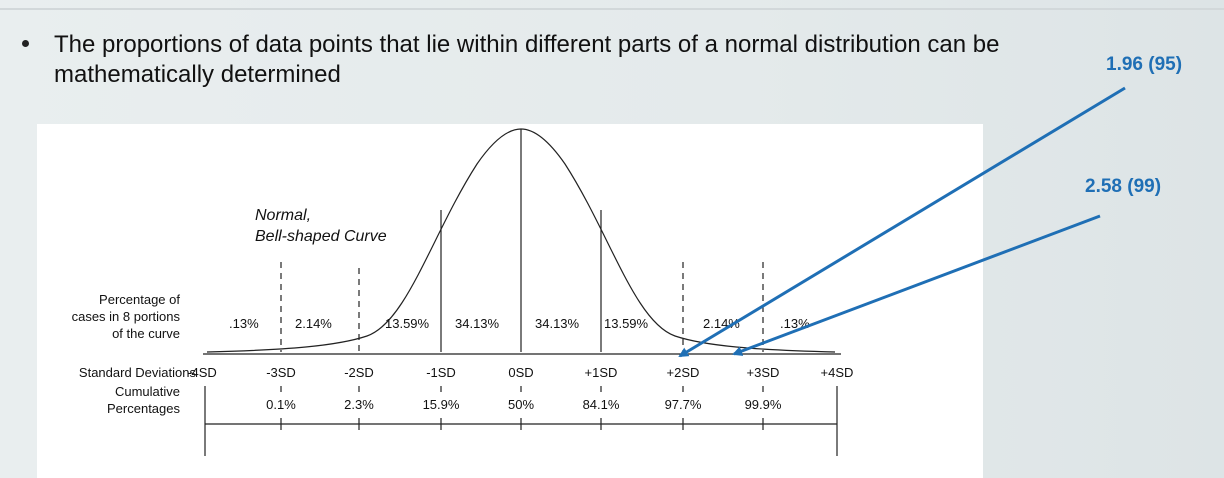 Image resolution: width=1224 pixels, height=478 pixels. Describe the element at coordinates (202, 372) in the screenshot. I see `sd-tick-label: -4SD` at that location.